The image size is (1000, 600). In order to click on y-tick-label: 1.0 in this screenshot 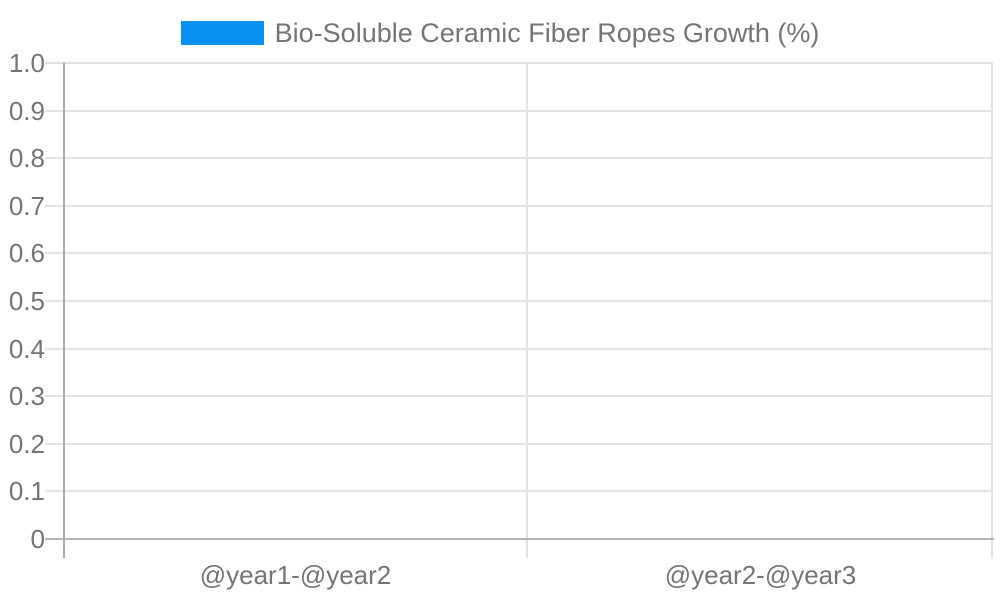, I will do `click(26, 63)`.